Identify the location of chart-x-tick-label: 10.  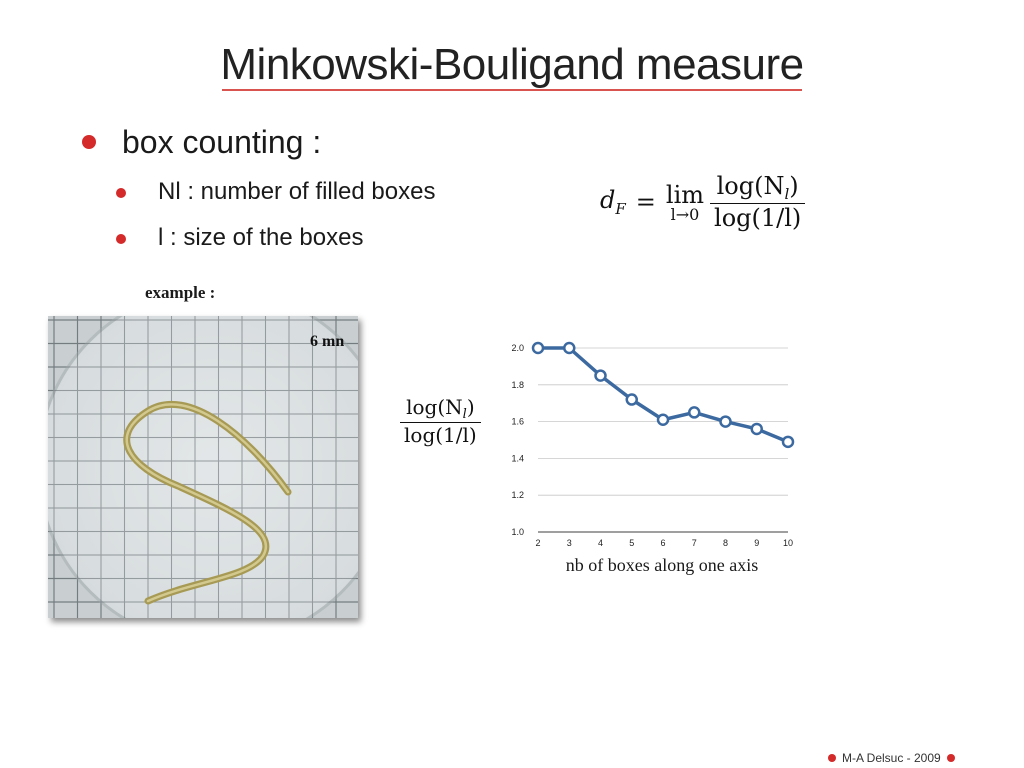
(788, 543).